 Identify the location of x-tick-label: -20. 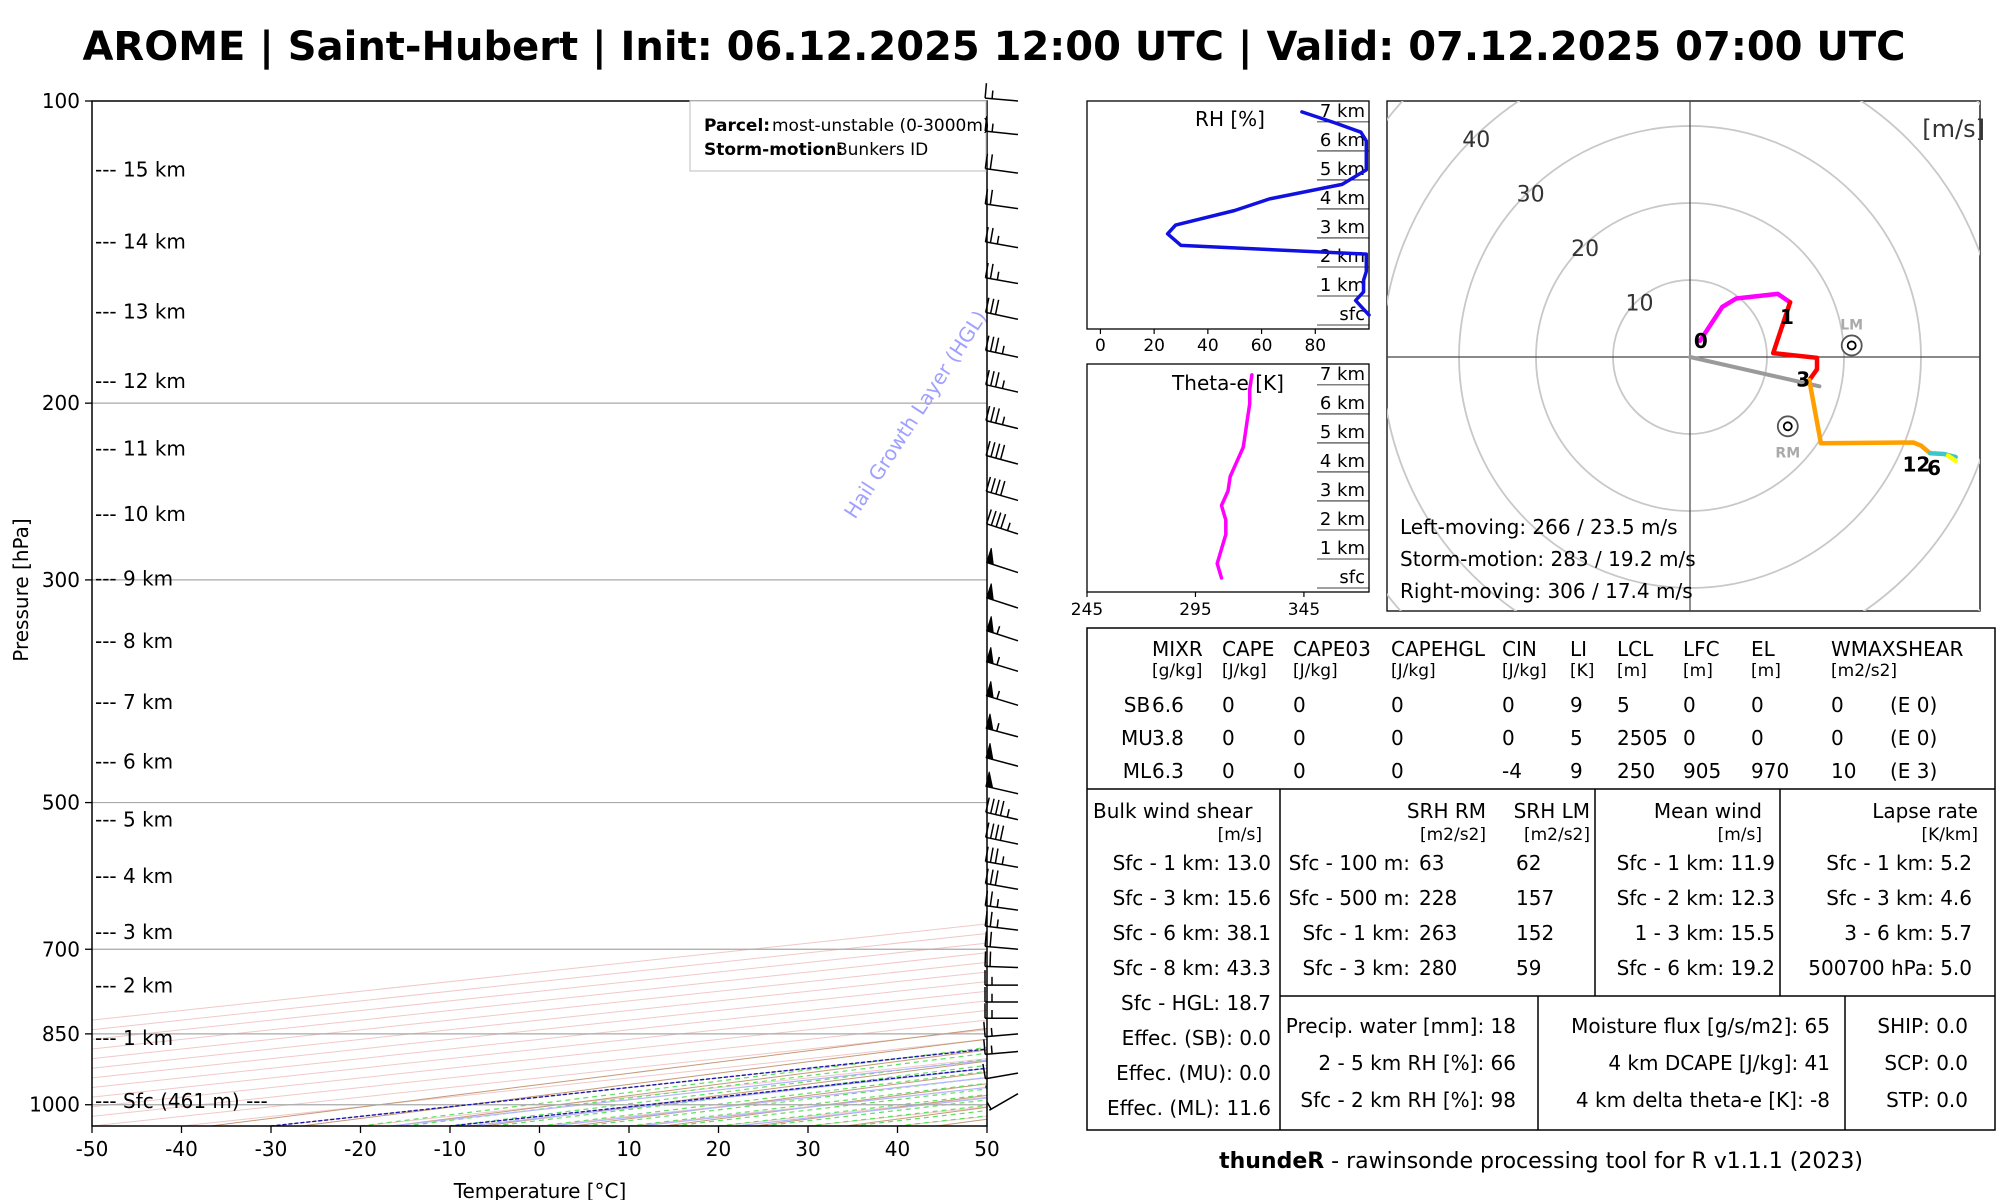
(360, 1149).